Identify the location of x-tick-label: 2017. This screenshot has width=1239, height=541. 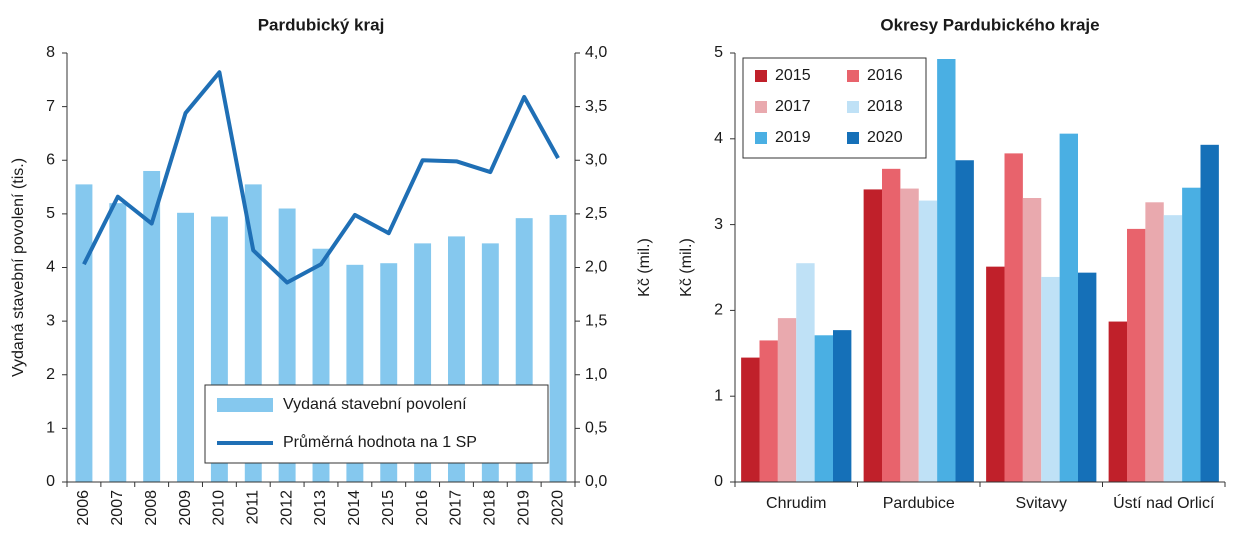
(456, 508).